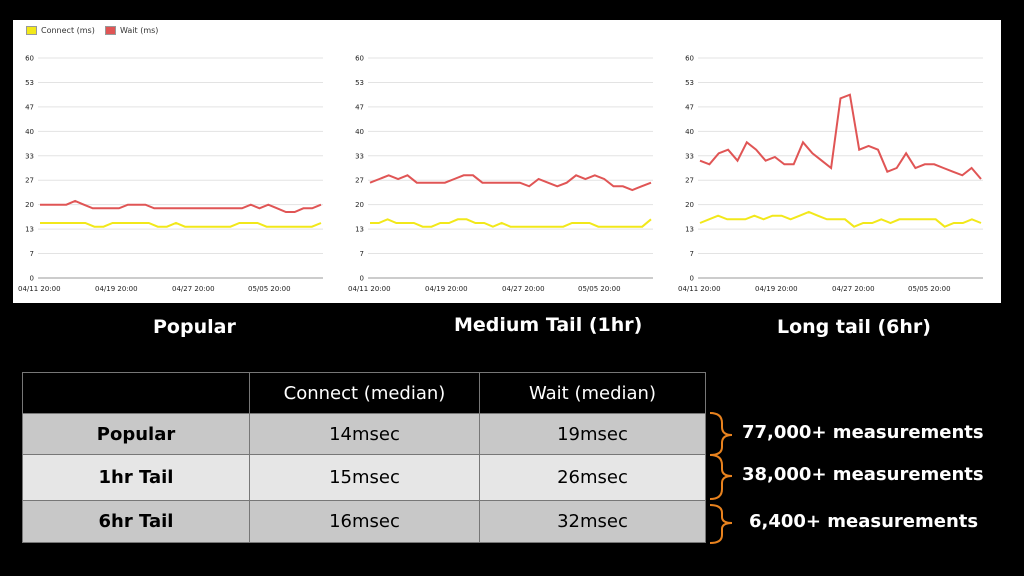 This screenshot has height=576, width=1024. Describe the element at coordinates (194, 327) in the screenshot. I see `caption-popular: Popular` at that location.